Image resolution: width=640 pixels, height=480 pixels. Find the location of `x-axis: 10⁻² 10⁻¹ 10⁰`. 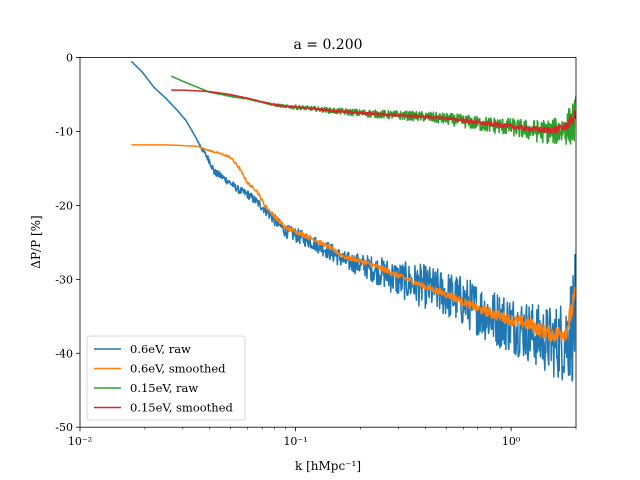

x-axis: 10⁻² 10⁻¹ 10⁰ is located at coordinates (322, 437).